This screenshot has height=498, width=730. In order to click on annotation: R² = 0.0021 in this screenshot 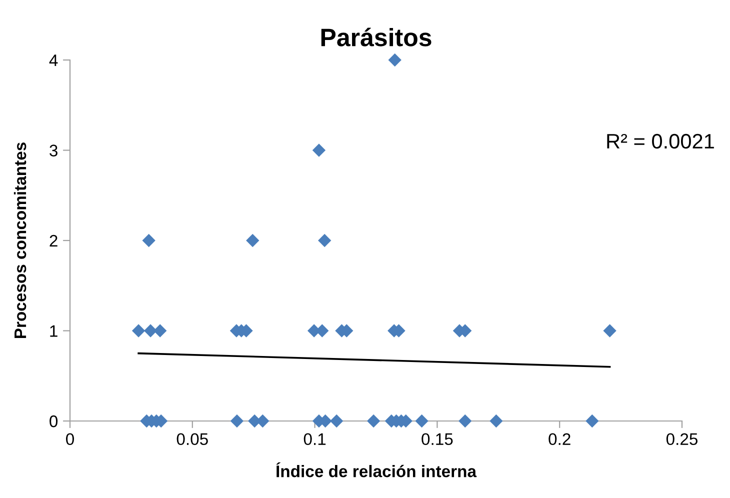, I will do `click(660, 141)`.